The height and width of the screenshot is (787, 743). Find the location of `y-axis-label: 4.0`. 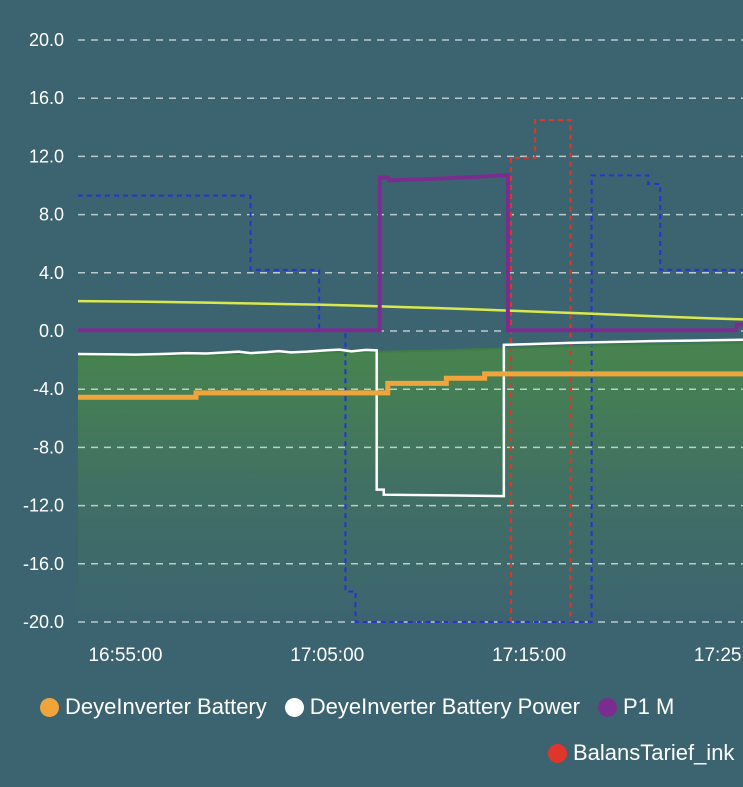

y-axis-label: 4.0 is located at coordinates (51, 273).